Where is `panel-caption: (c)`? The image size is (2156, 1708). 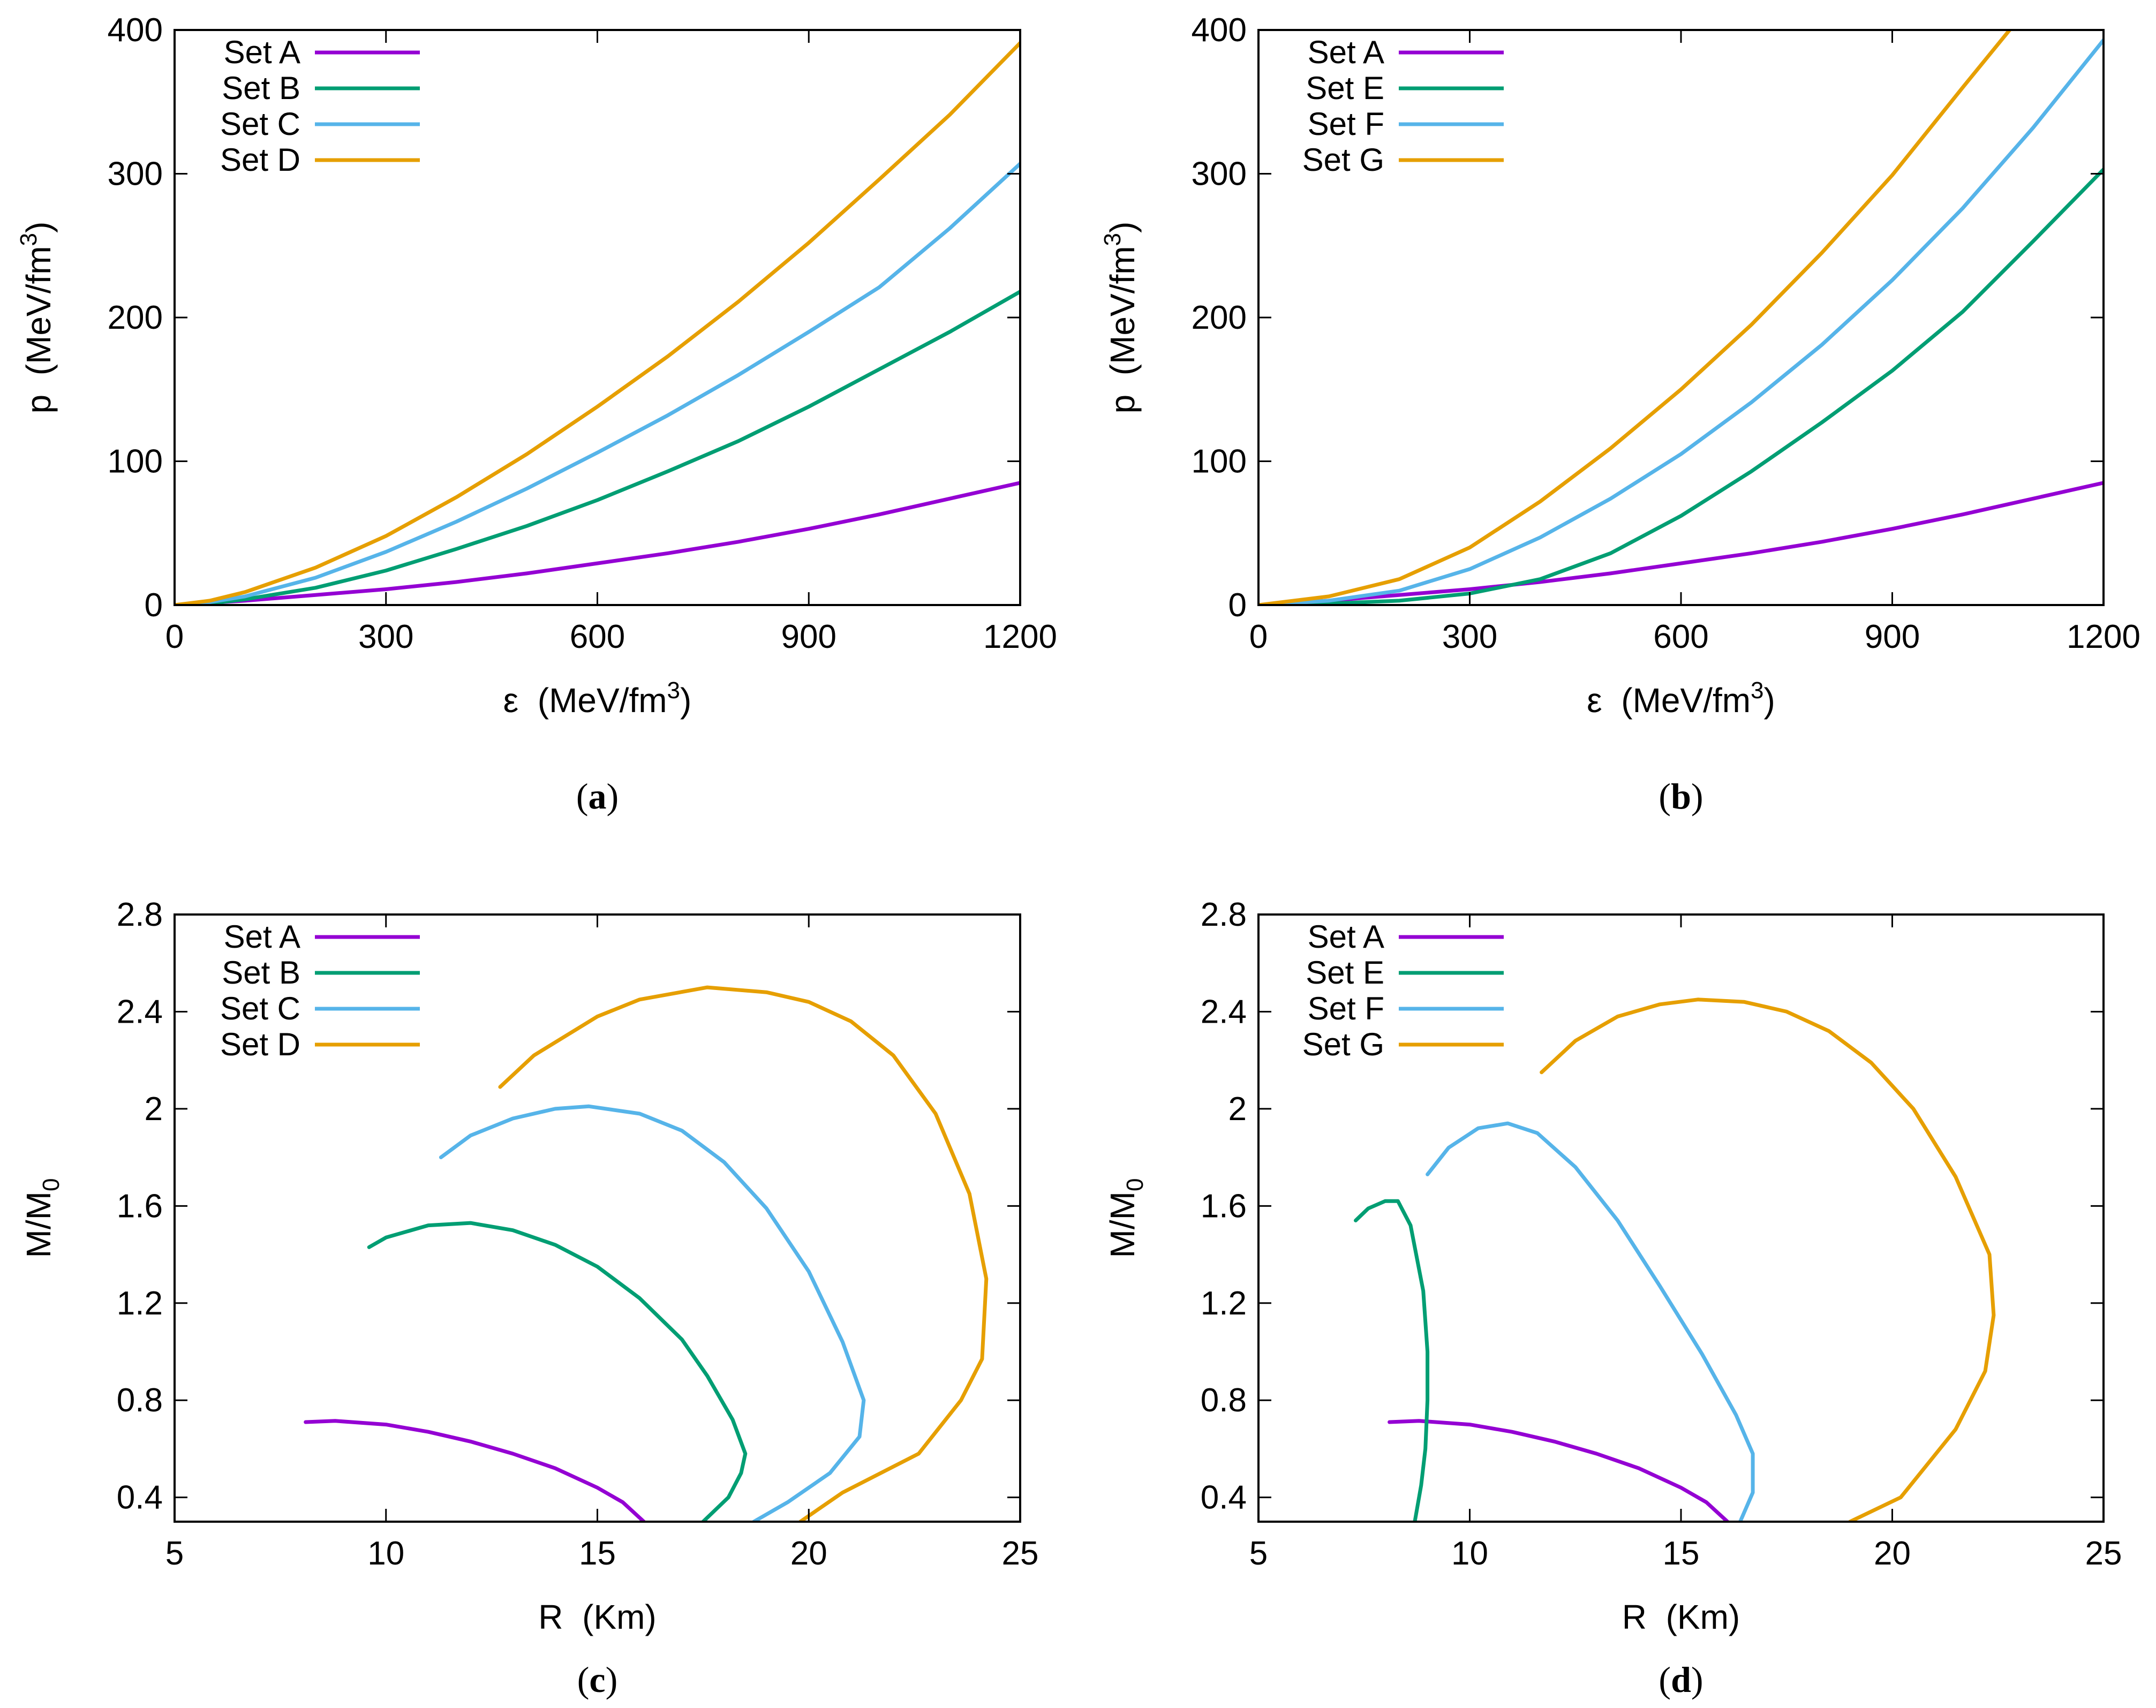 panel-caption: (c) is located at coordinates (597, 1680).